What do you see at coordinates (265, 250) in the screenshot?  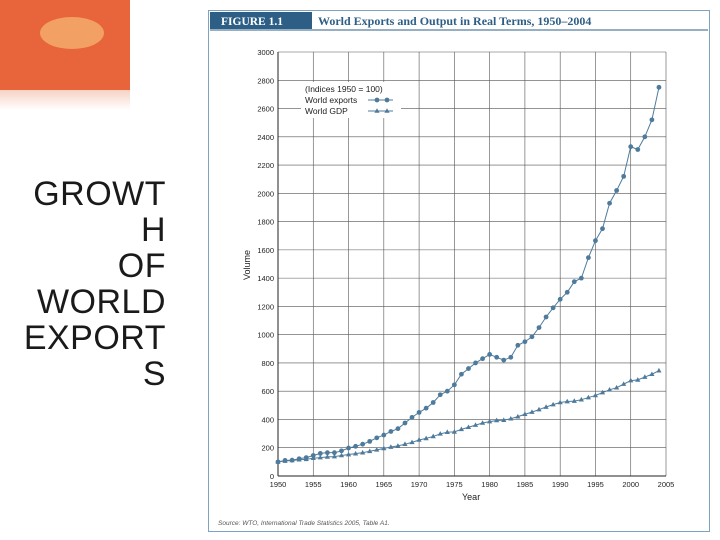 I see `y-tick-label: 1600` at bounding box center [265, 250].